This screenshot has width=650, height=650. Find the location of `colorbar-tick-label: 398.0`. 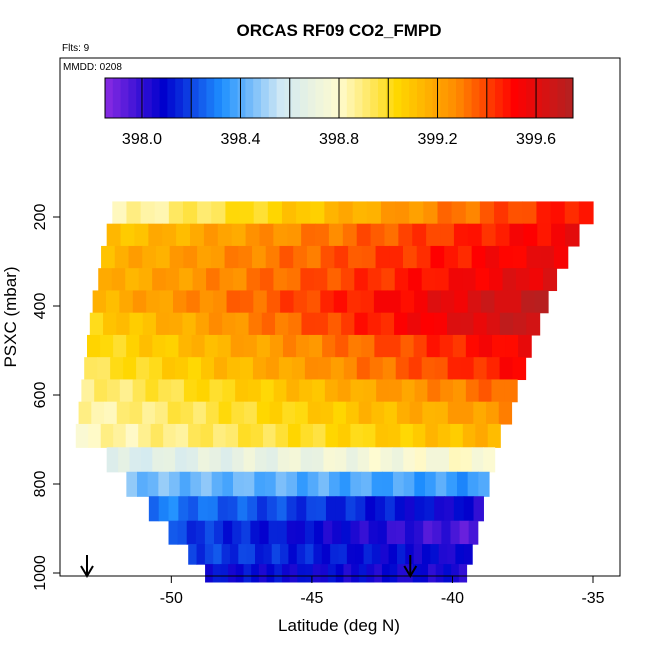

colorbar-tick-label: 398.0 is located at coordinates (142, 139).